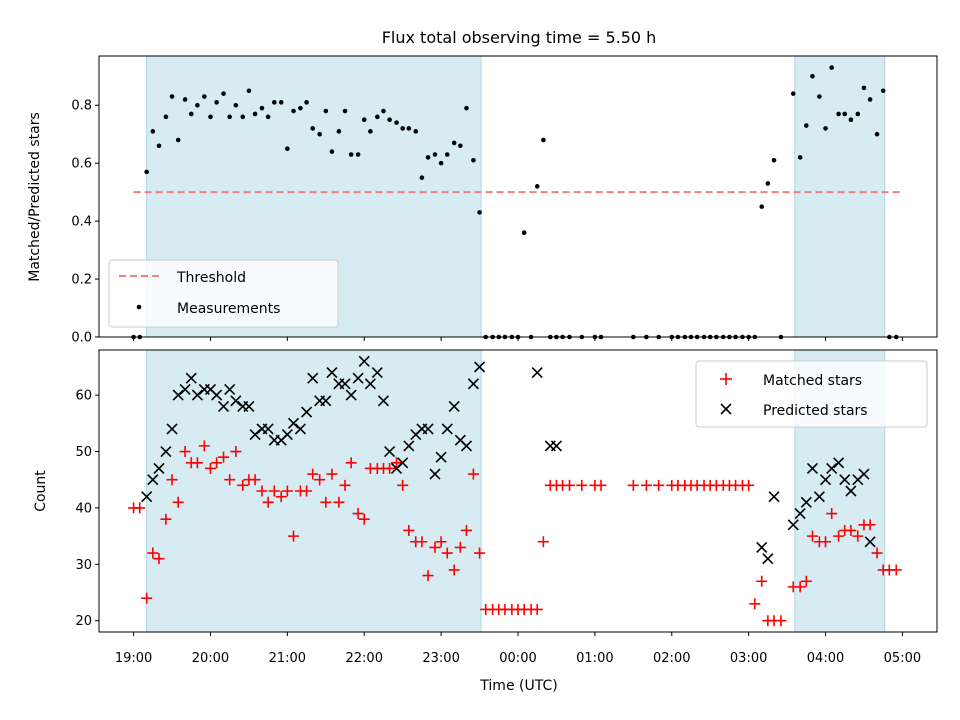 This screenshot has width=960, height=720. What do you see at coordinates (748, 658) in the screenshot?
I see `x-tick-label: 03:00` at bounding box center [748, 658].